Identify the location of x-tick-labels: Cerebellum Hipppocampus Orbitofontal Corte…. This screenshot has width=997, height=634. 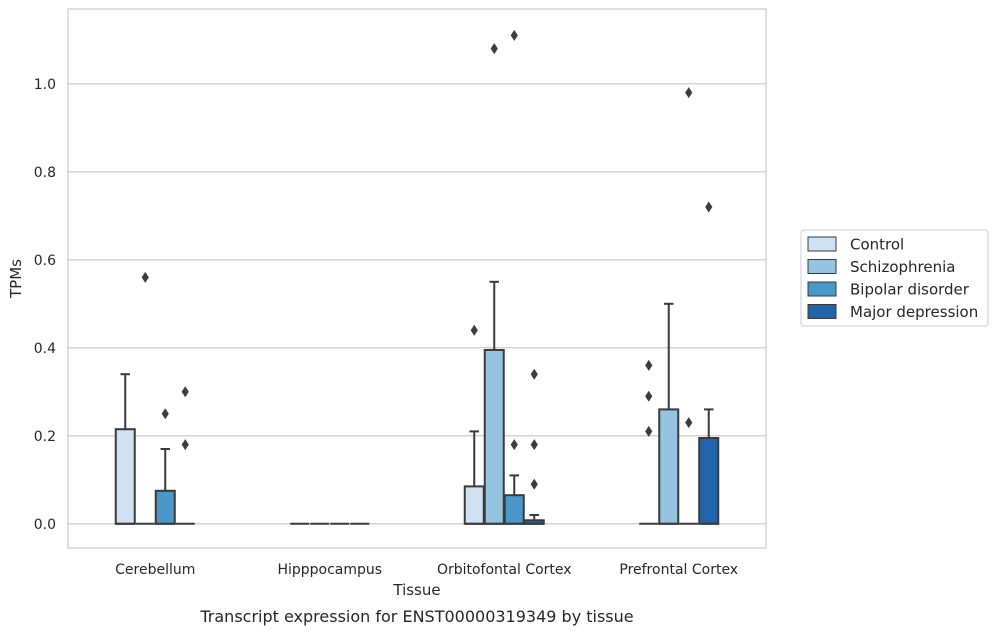
(426, 570).